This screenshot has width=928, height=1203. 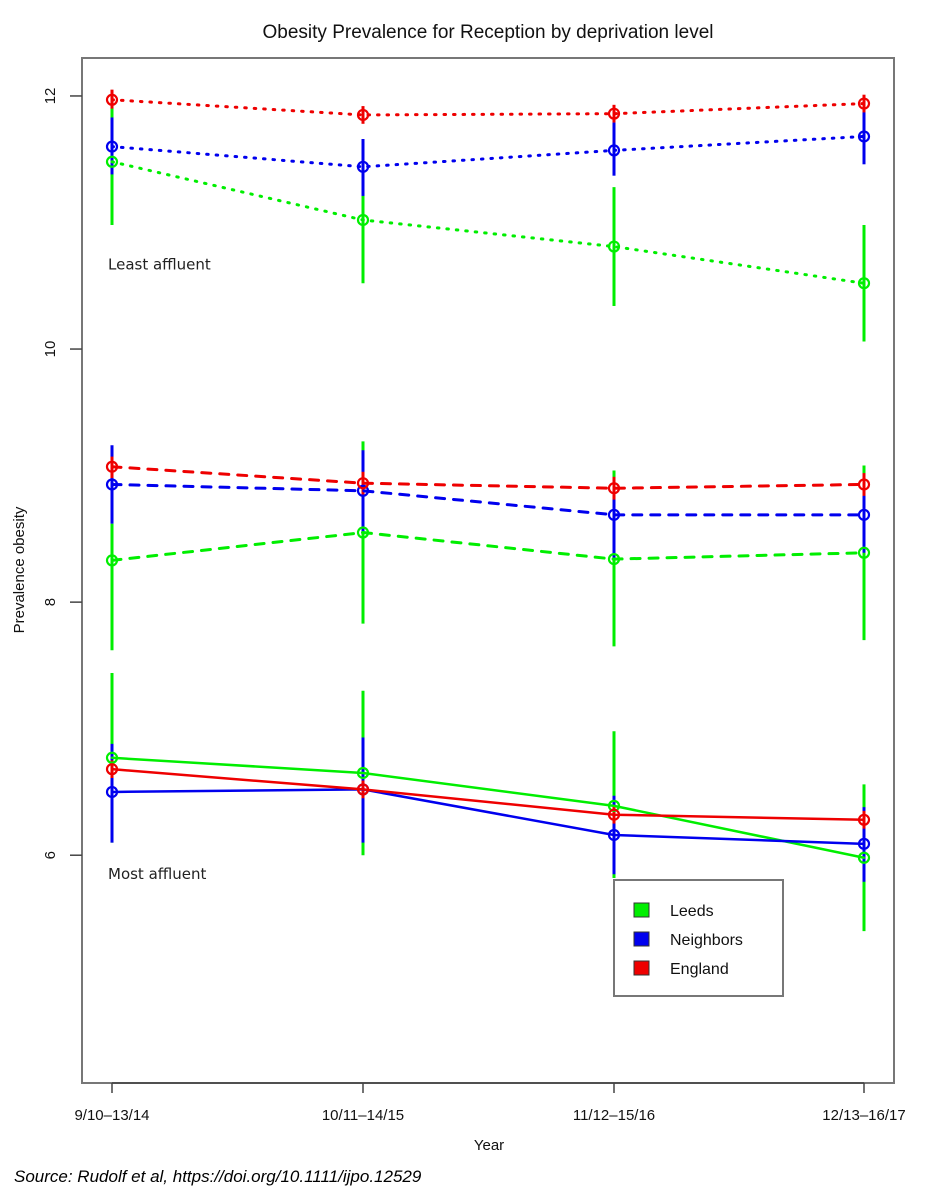 I want to click on y-axis-label: Prevalence obesity, so click(x=19, y=569).